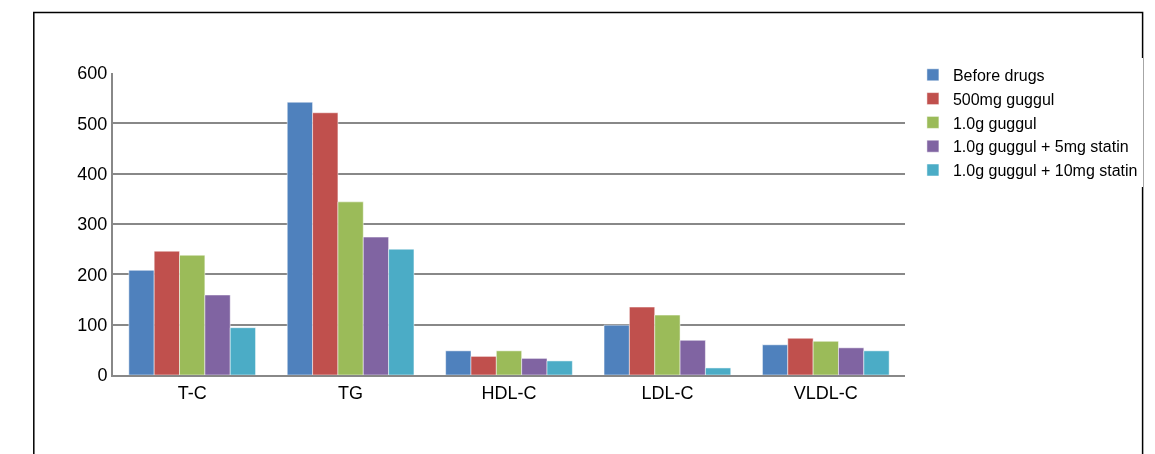  I want to click on x-tick-label: T-C, so click(192, 392).